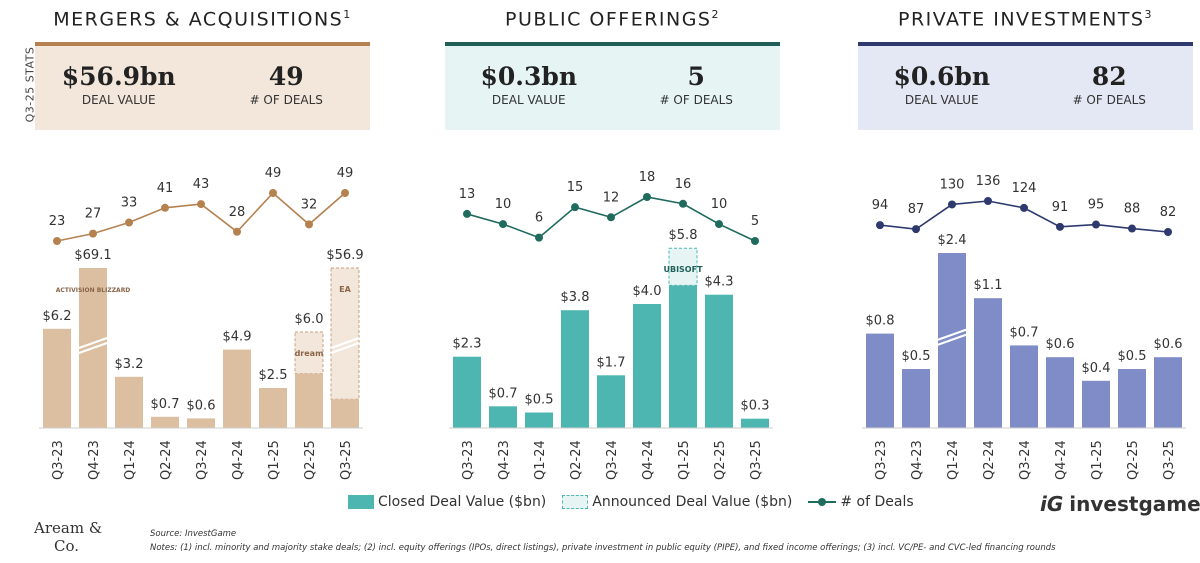 The image size is (1200, 563). What do you see at coordinates (467, 194) in the screenshot?
I see `deals-label: 13` at bounding box center [467, 194].